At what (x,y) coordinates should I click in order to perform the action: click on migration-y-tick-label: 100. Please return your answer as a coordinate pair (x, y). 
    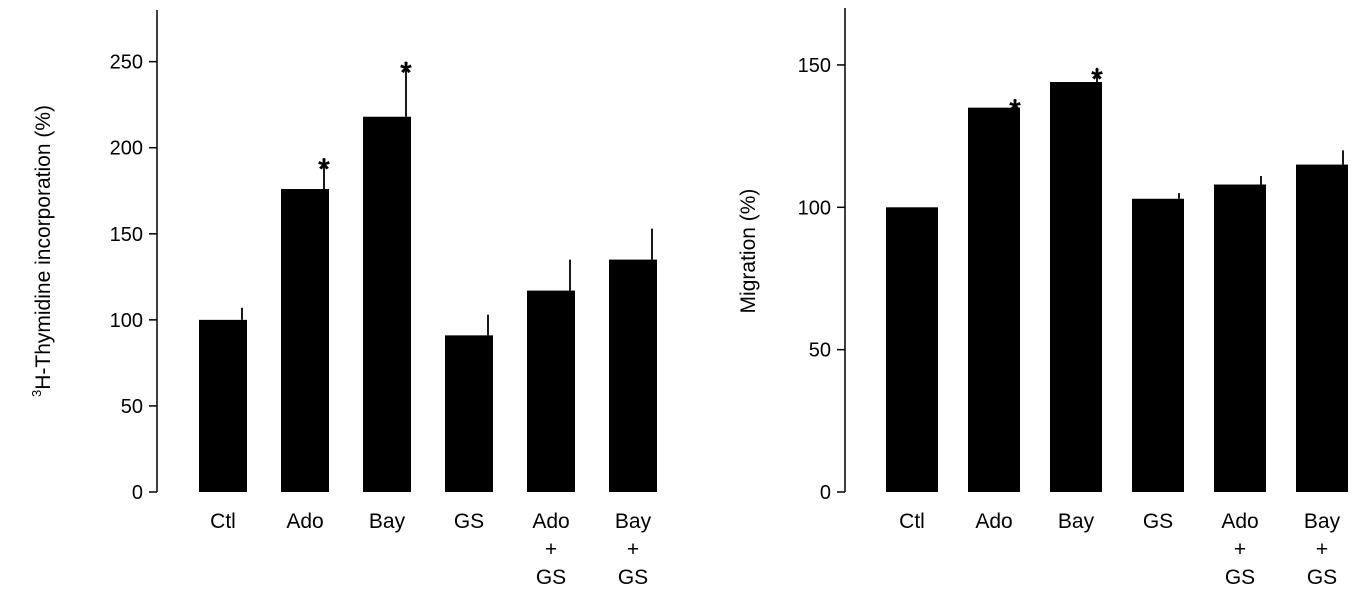
    Looking at the image, I should click on (814, 208).